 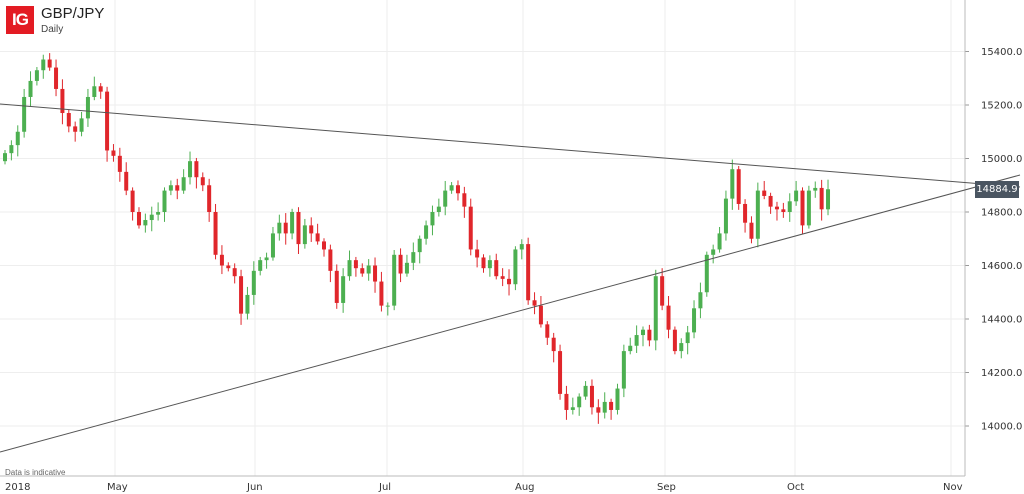 I want to click on y-tick-label: 15000.0, so click(x=1001, y=159).